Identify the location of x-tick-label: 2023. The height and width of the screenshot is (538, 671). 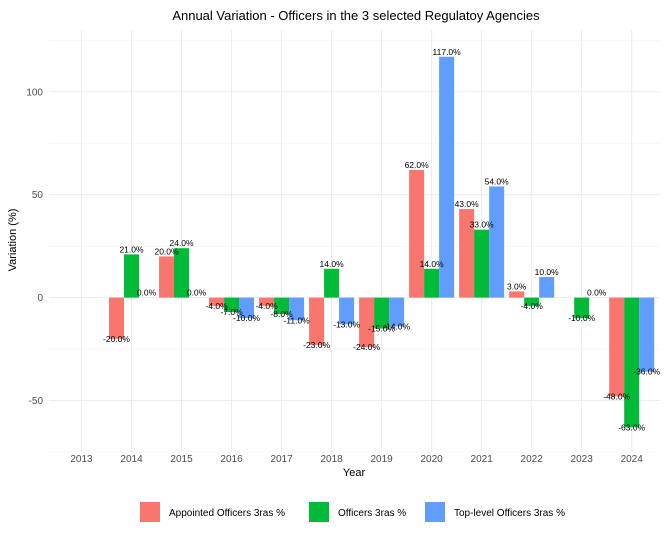
(582, 459).